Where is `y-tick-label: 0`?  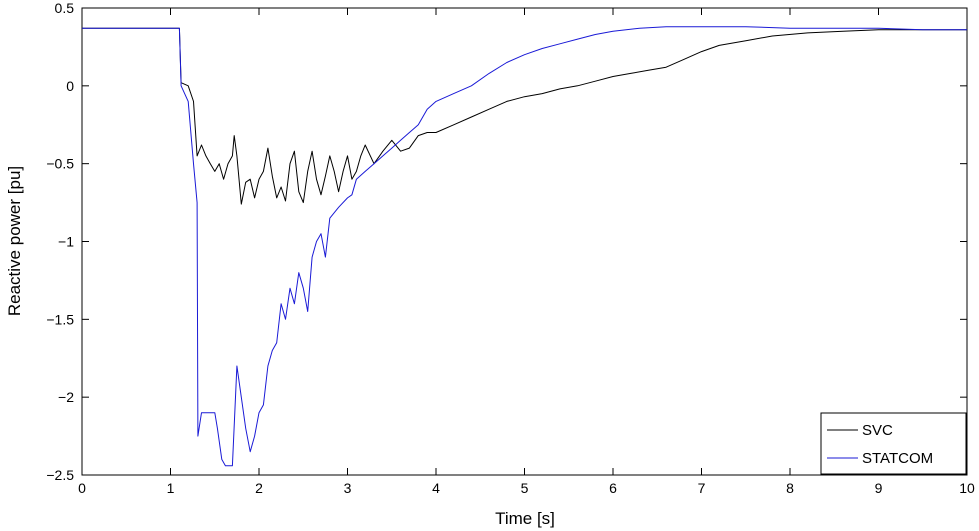 y-tick-label: 0 is located at coordinates (70, 86).